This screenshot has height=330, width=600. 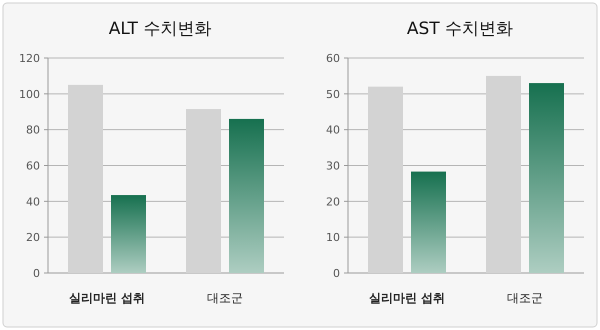 What do you see at coordinates (29, 94) in the screenshot?
I see `y-tick-label: 100` at bounding box center [29, 94].